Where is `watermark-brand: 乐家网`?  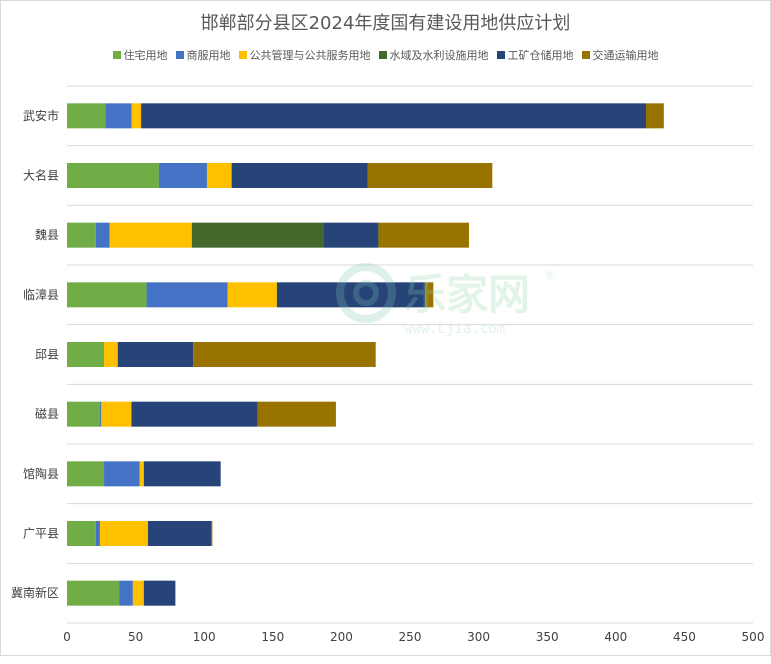
watermark-brand: 乐家网 is located at coordinates (467, 294).